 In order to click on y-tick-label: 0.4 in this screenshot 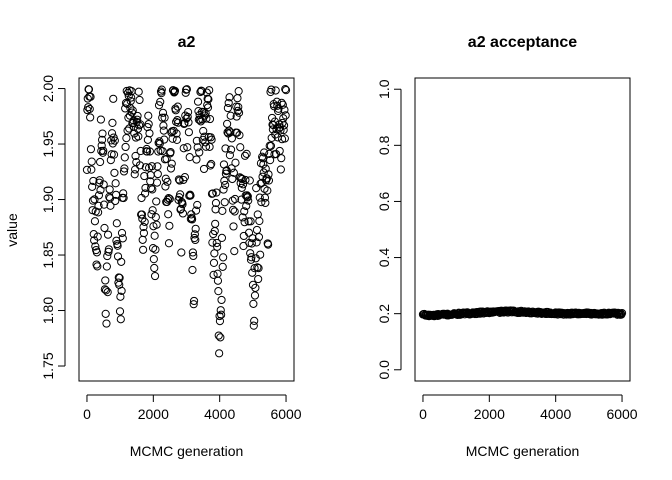, I will do `click(384, 258)`.